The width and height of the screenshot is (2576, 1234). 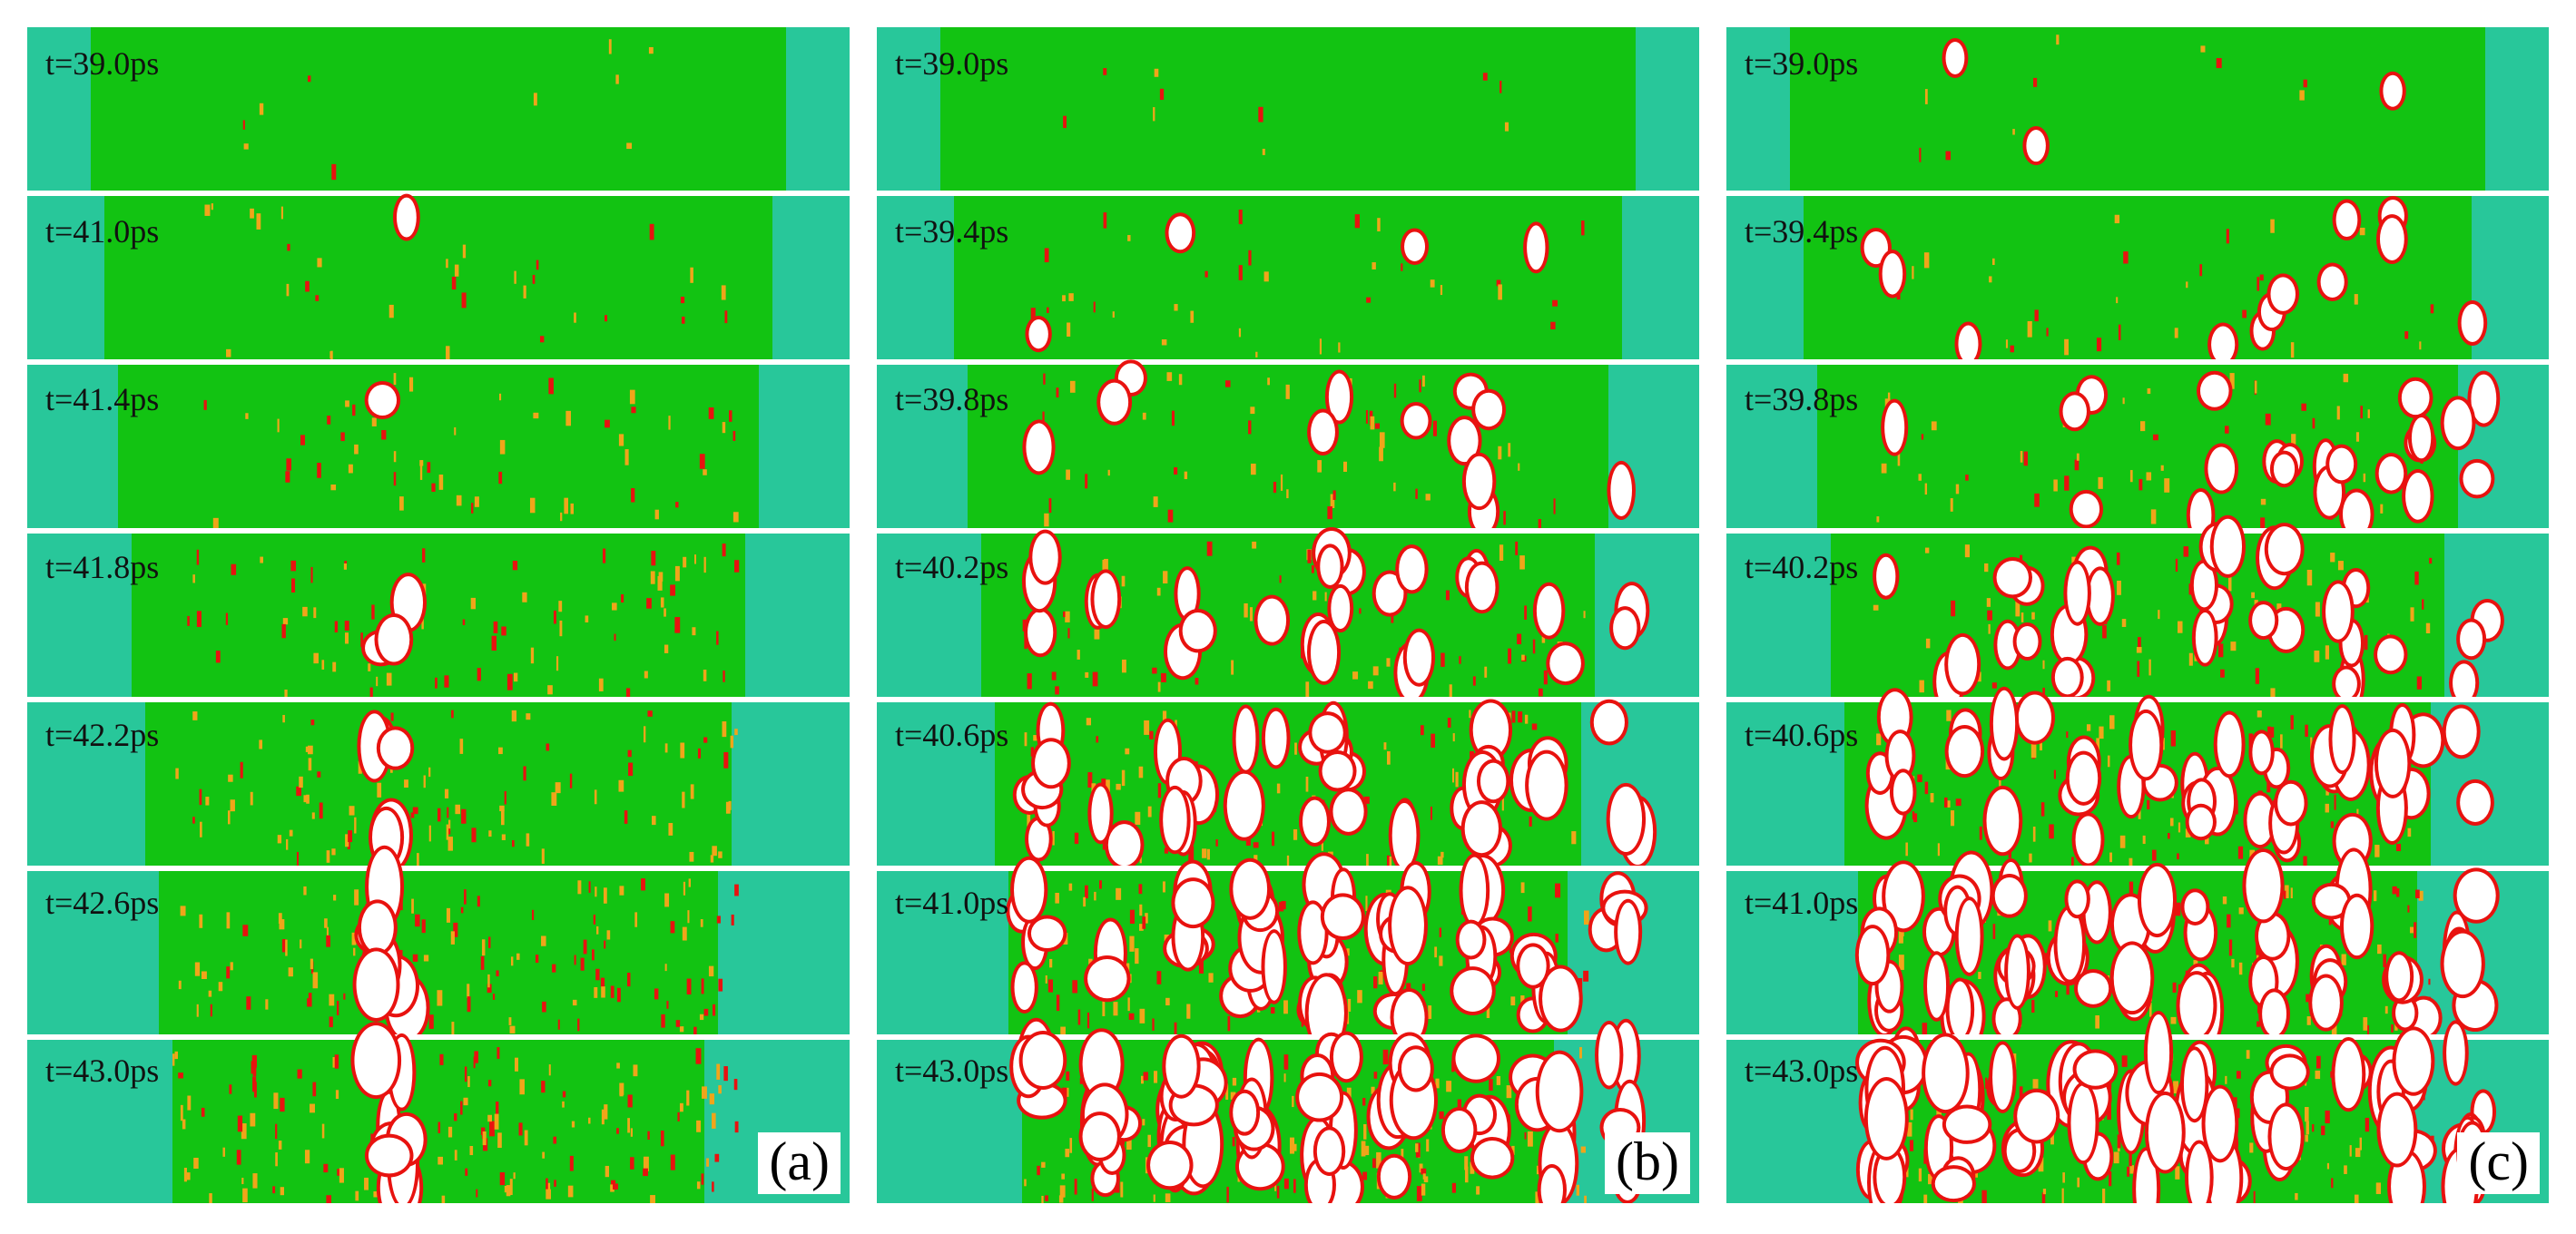 I want to click on panel-label: (b), so click(x=1647, y=1163).